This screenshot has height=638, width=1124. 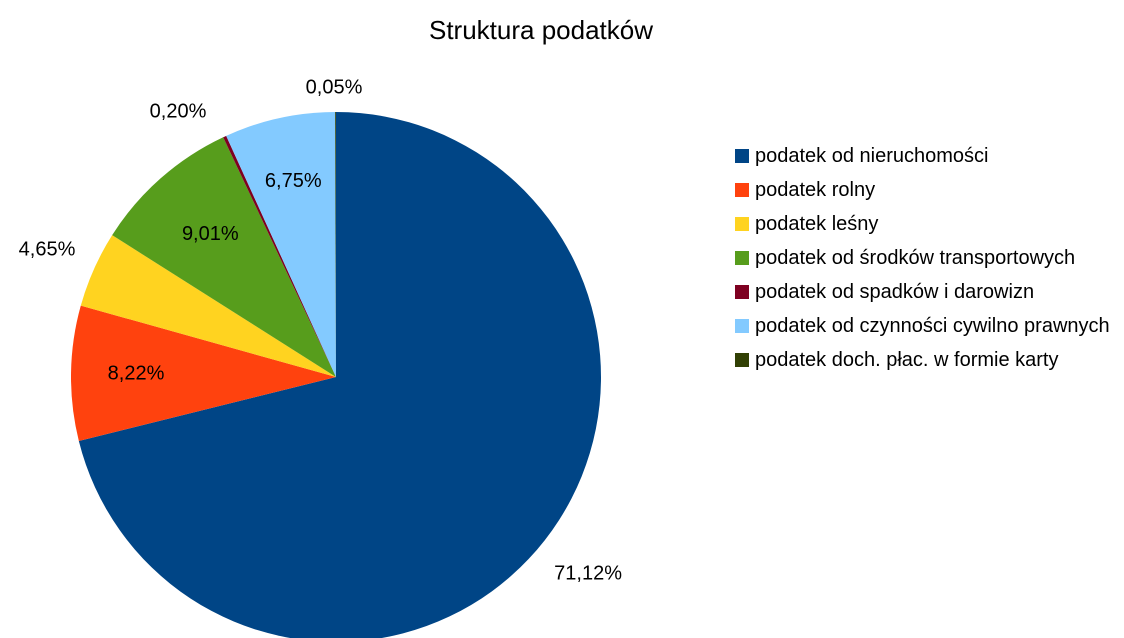 What do you see at coordinates (588, 573) in the screenshot?
I see `data-label: 71,12%` at bounding box center [588, 573].